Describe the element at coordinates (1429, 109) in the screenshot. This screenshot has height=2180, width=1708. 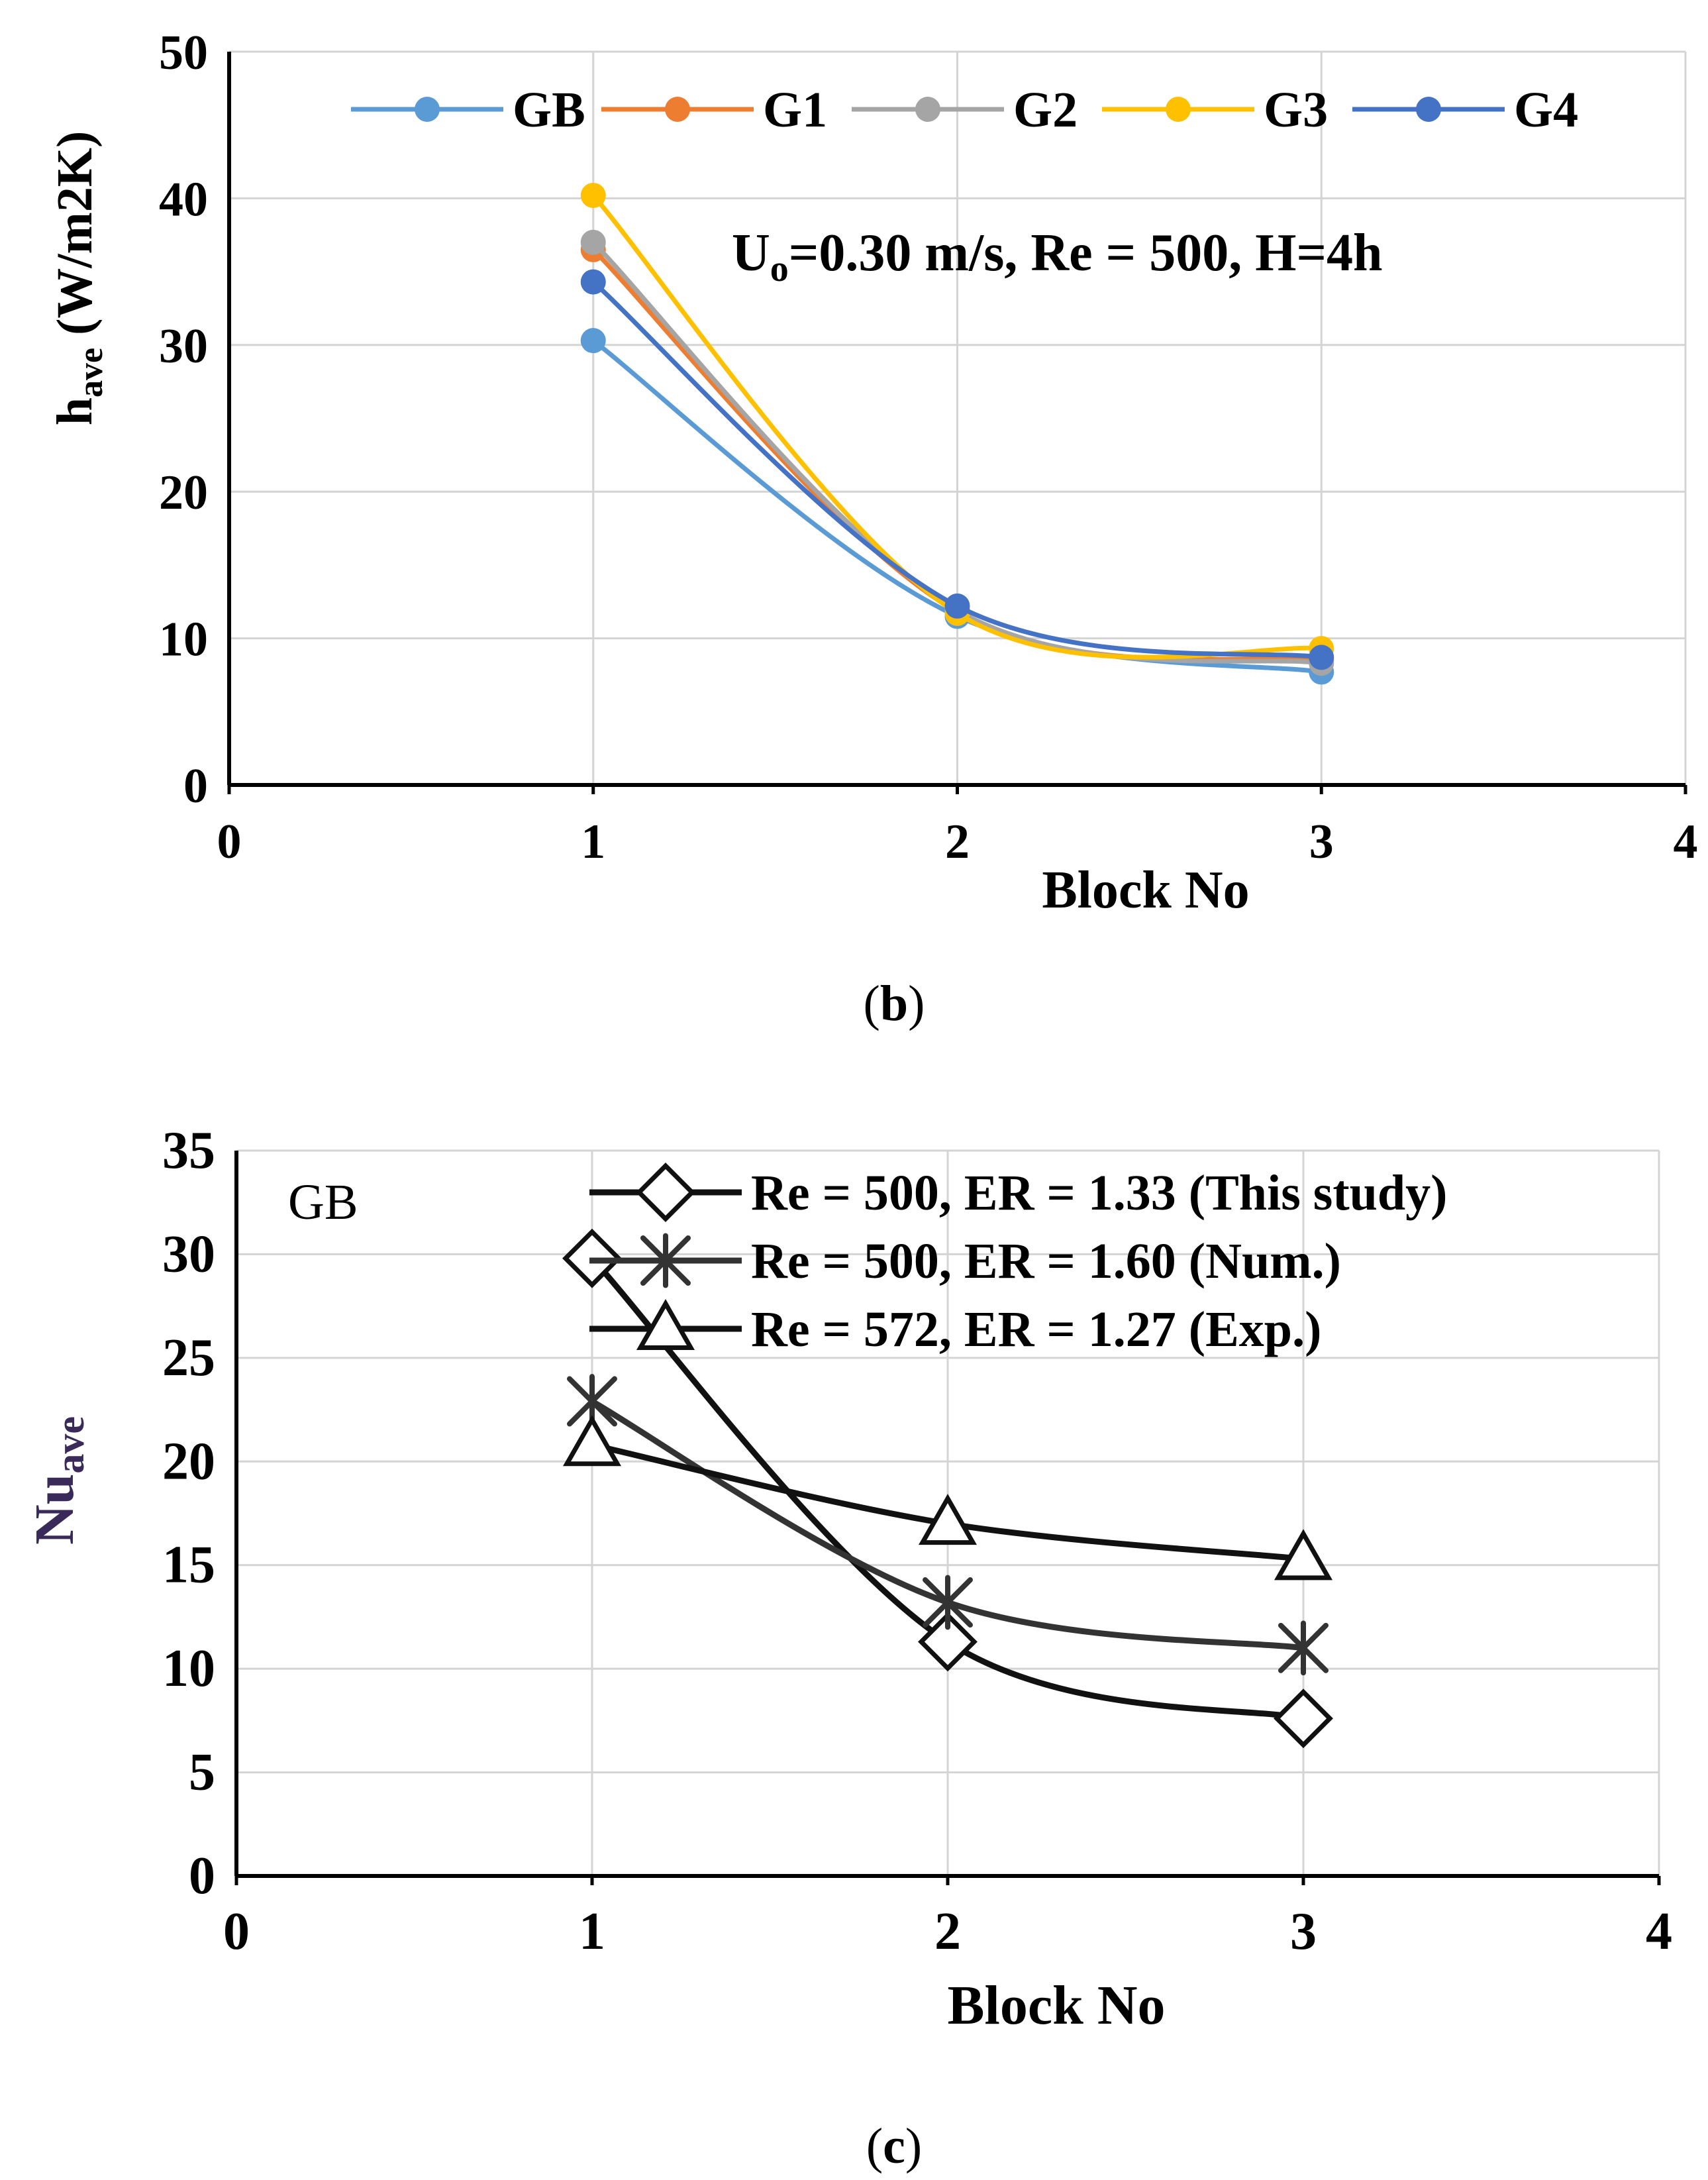
I see `chart-b-legend-marker-g4` at that location.